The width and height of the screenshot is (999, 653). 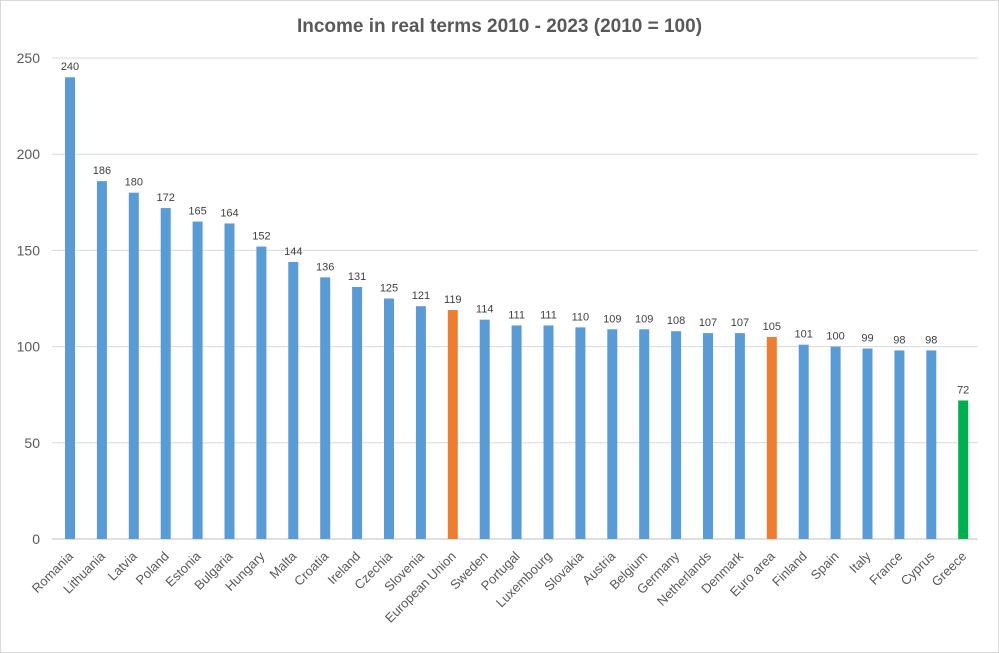 I want to click on category-label: Greece, so click(x=949, y=569).